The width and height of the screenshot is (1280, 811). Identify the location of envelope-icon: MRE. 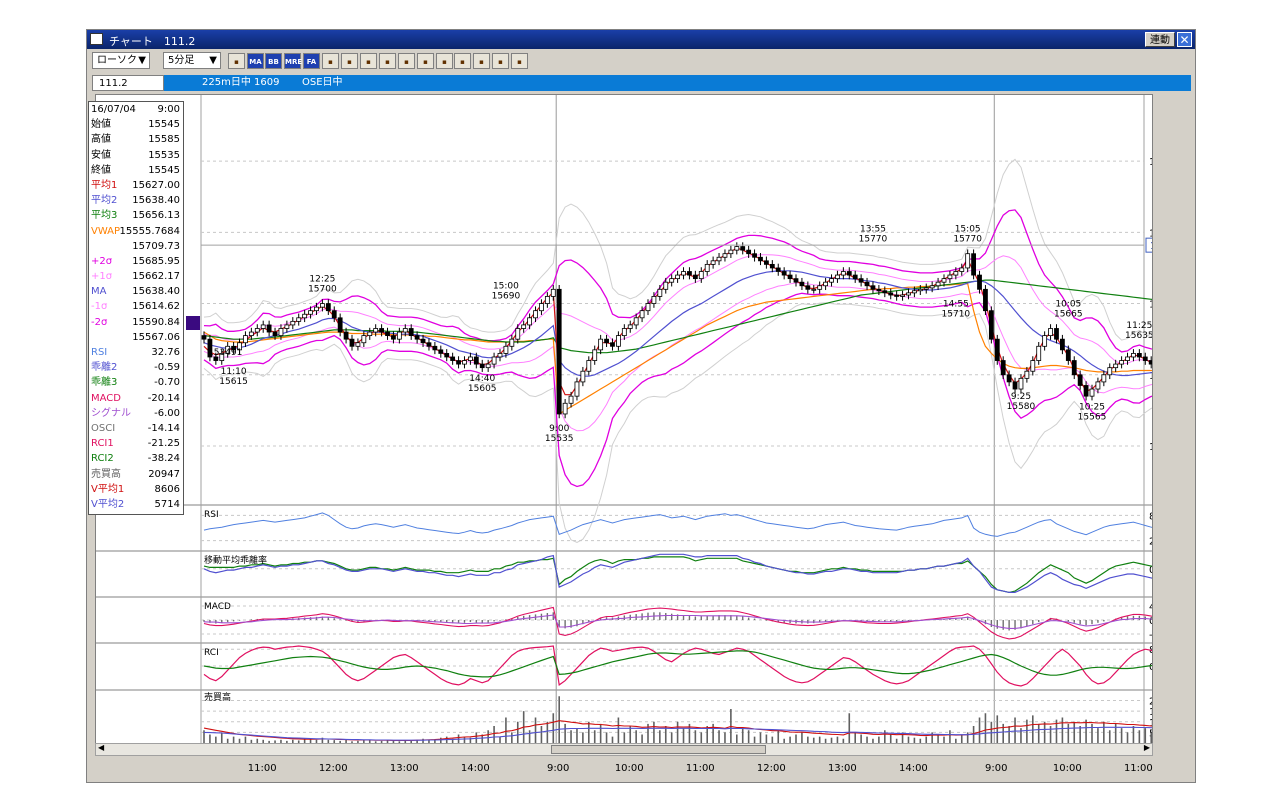
(293, 61).